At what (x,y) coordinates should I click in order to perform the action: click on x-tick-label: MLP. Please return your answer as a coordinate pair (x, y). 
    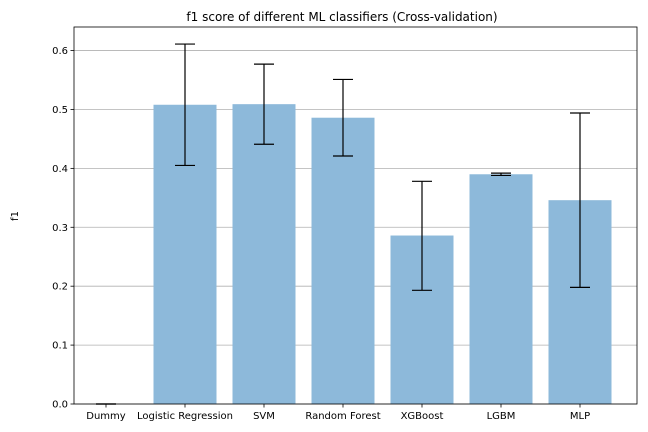
    Looking at the image, I should click on (580, 416).